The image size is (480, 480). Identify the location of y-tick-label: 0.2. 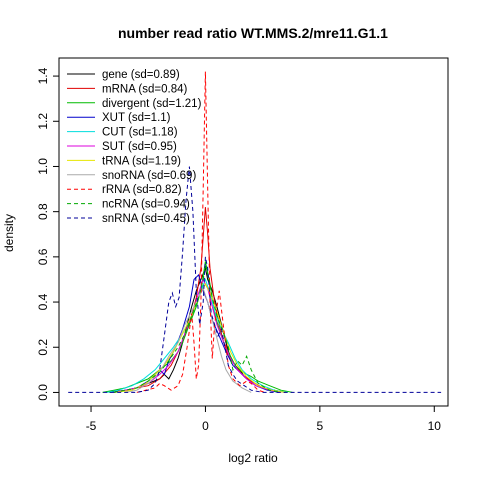
(43, 347).